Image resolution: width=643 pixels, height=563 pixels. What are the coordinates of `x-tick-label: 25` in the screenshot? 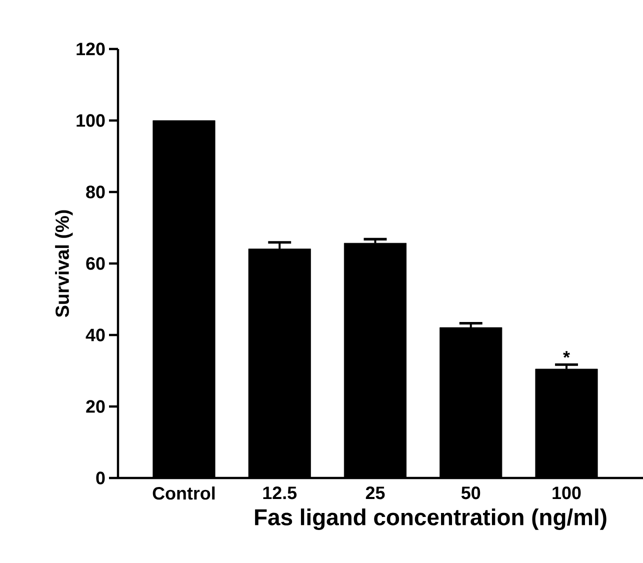 It's located at (375, 493).